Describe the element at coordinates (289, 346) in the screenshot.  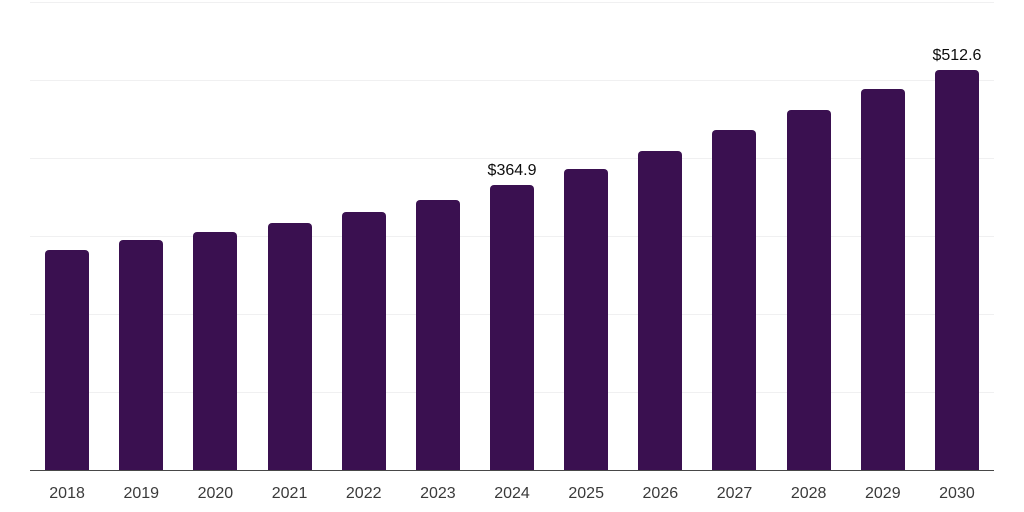
I see `bar-2021` at that location.